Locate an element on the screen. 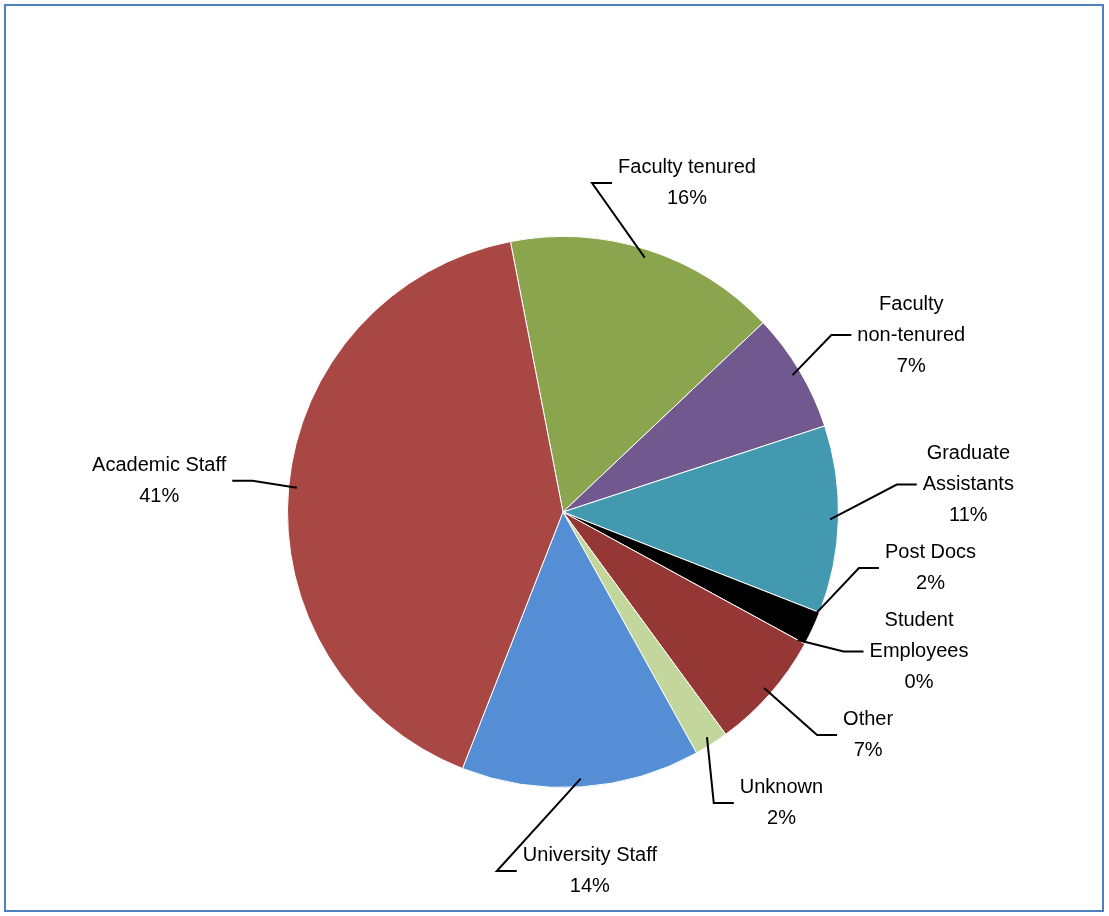 This screenshot has height=916, width=1109. slice-label: Post Docs is located at coordinates (930, 551).